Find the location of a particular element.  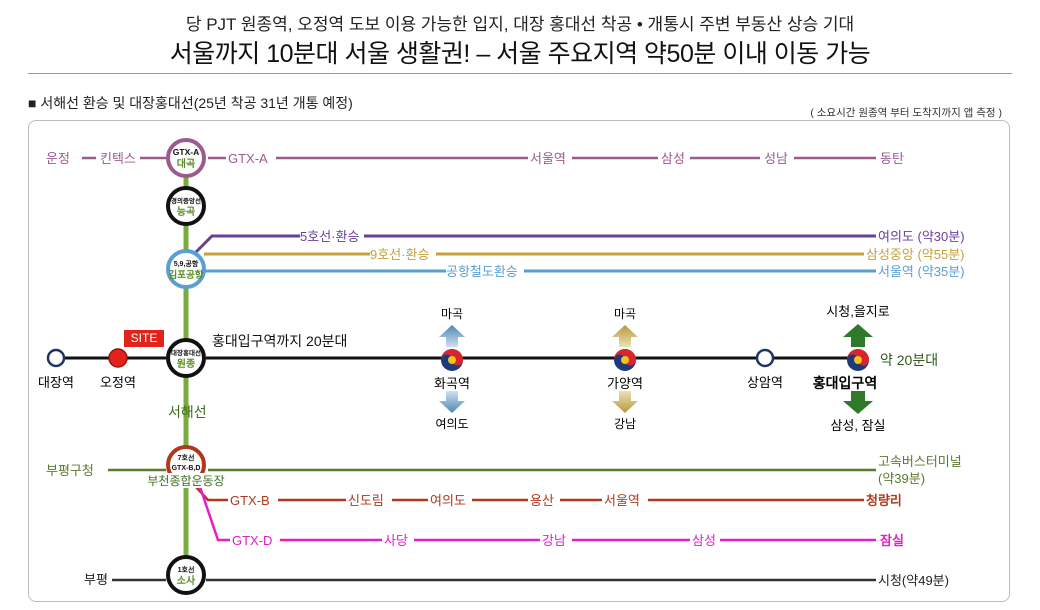

gayang-up-arrow-icon is located at coordinates (625, 336).